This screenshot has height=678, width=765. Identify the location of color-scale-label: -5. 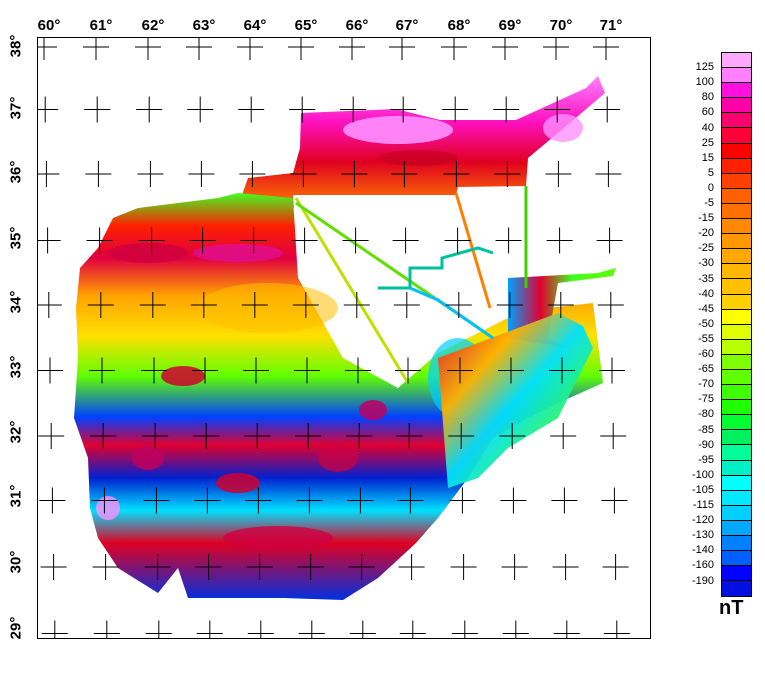
(709, 203).